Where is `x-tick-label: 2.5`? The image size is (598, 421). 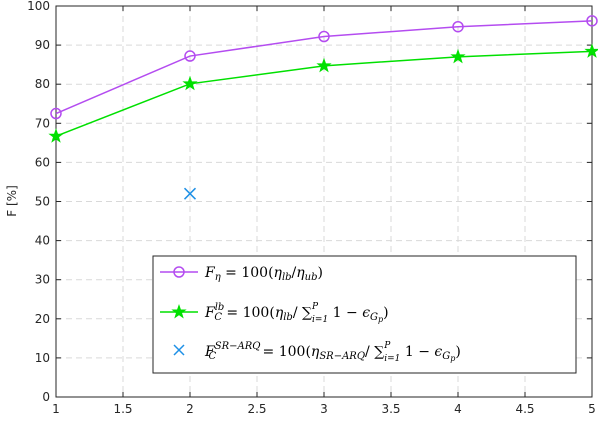 x-tick-label: 2.5 is located at coordinates (256, 409).